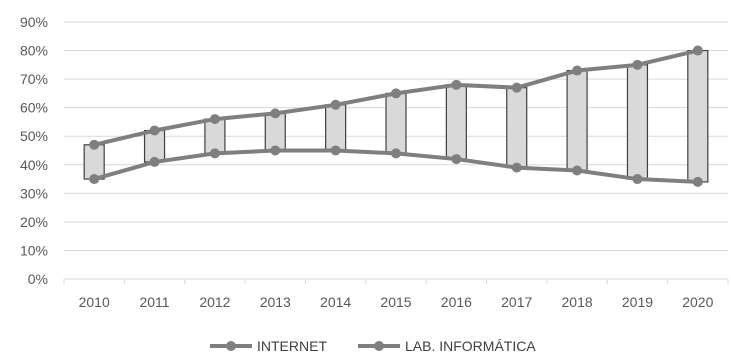 This screenshot has height=354, width=731. What do you see at coordinates (34, 51) in the screenshot?
I see `y-tick-label: 80%` at bounding box center [34, 51].